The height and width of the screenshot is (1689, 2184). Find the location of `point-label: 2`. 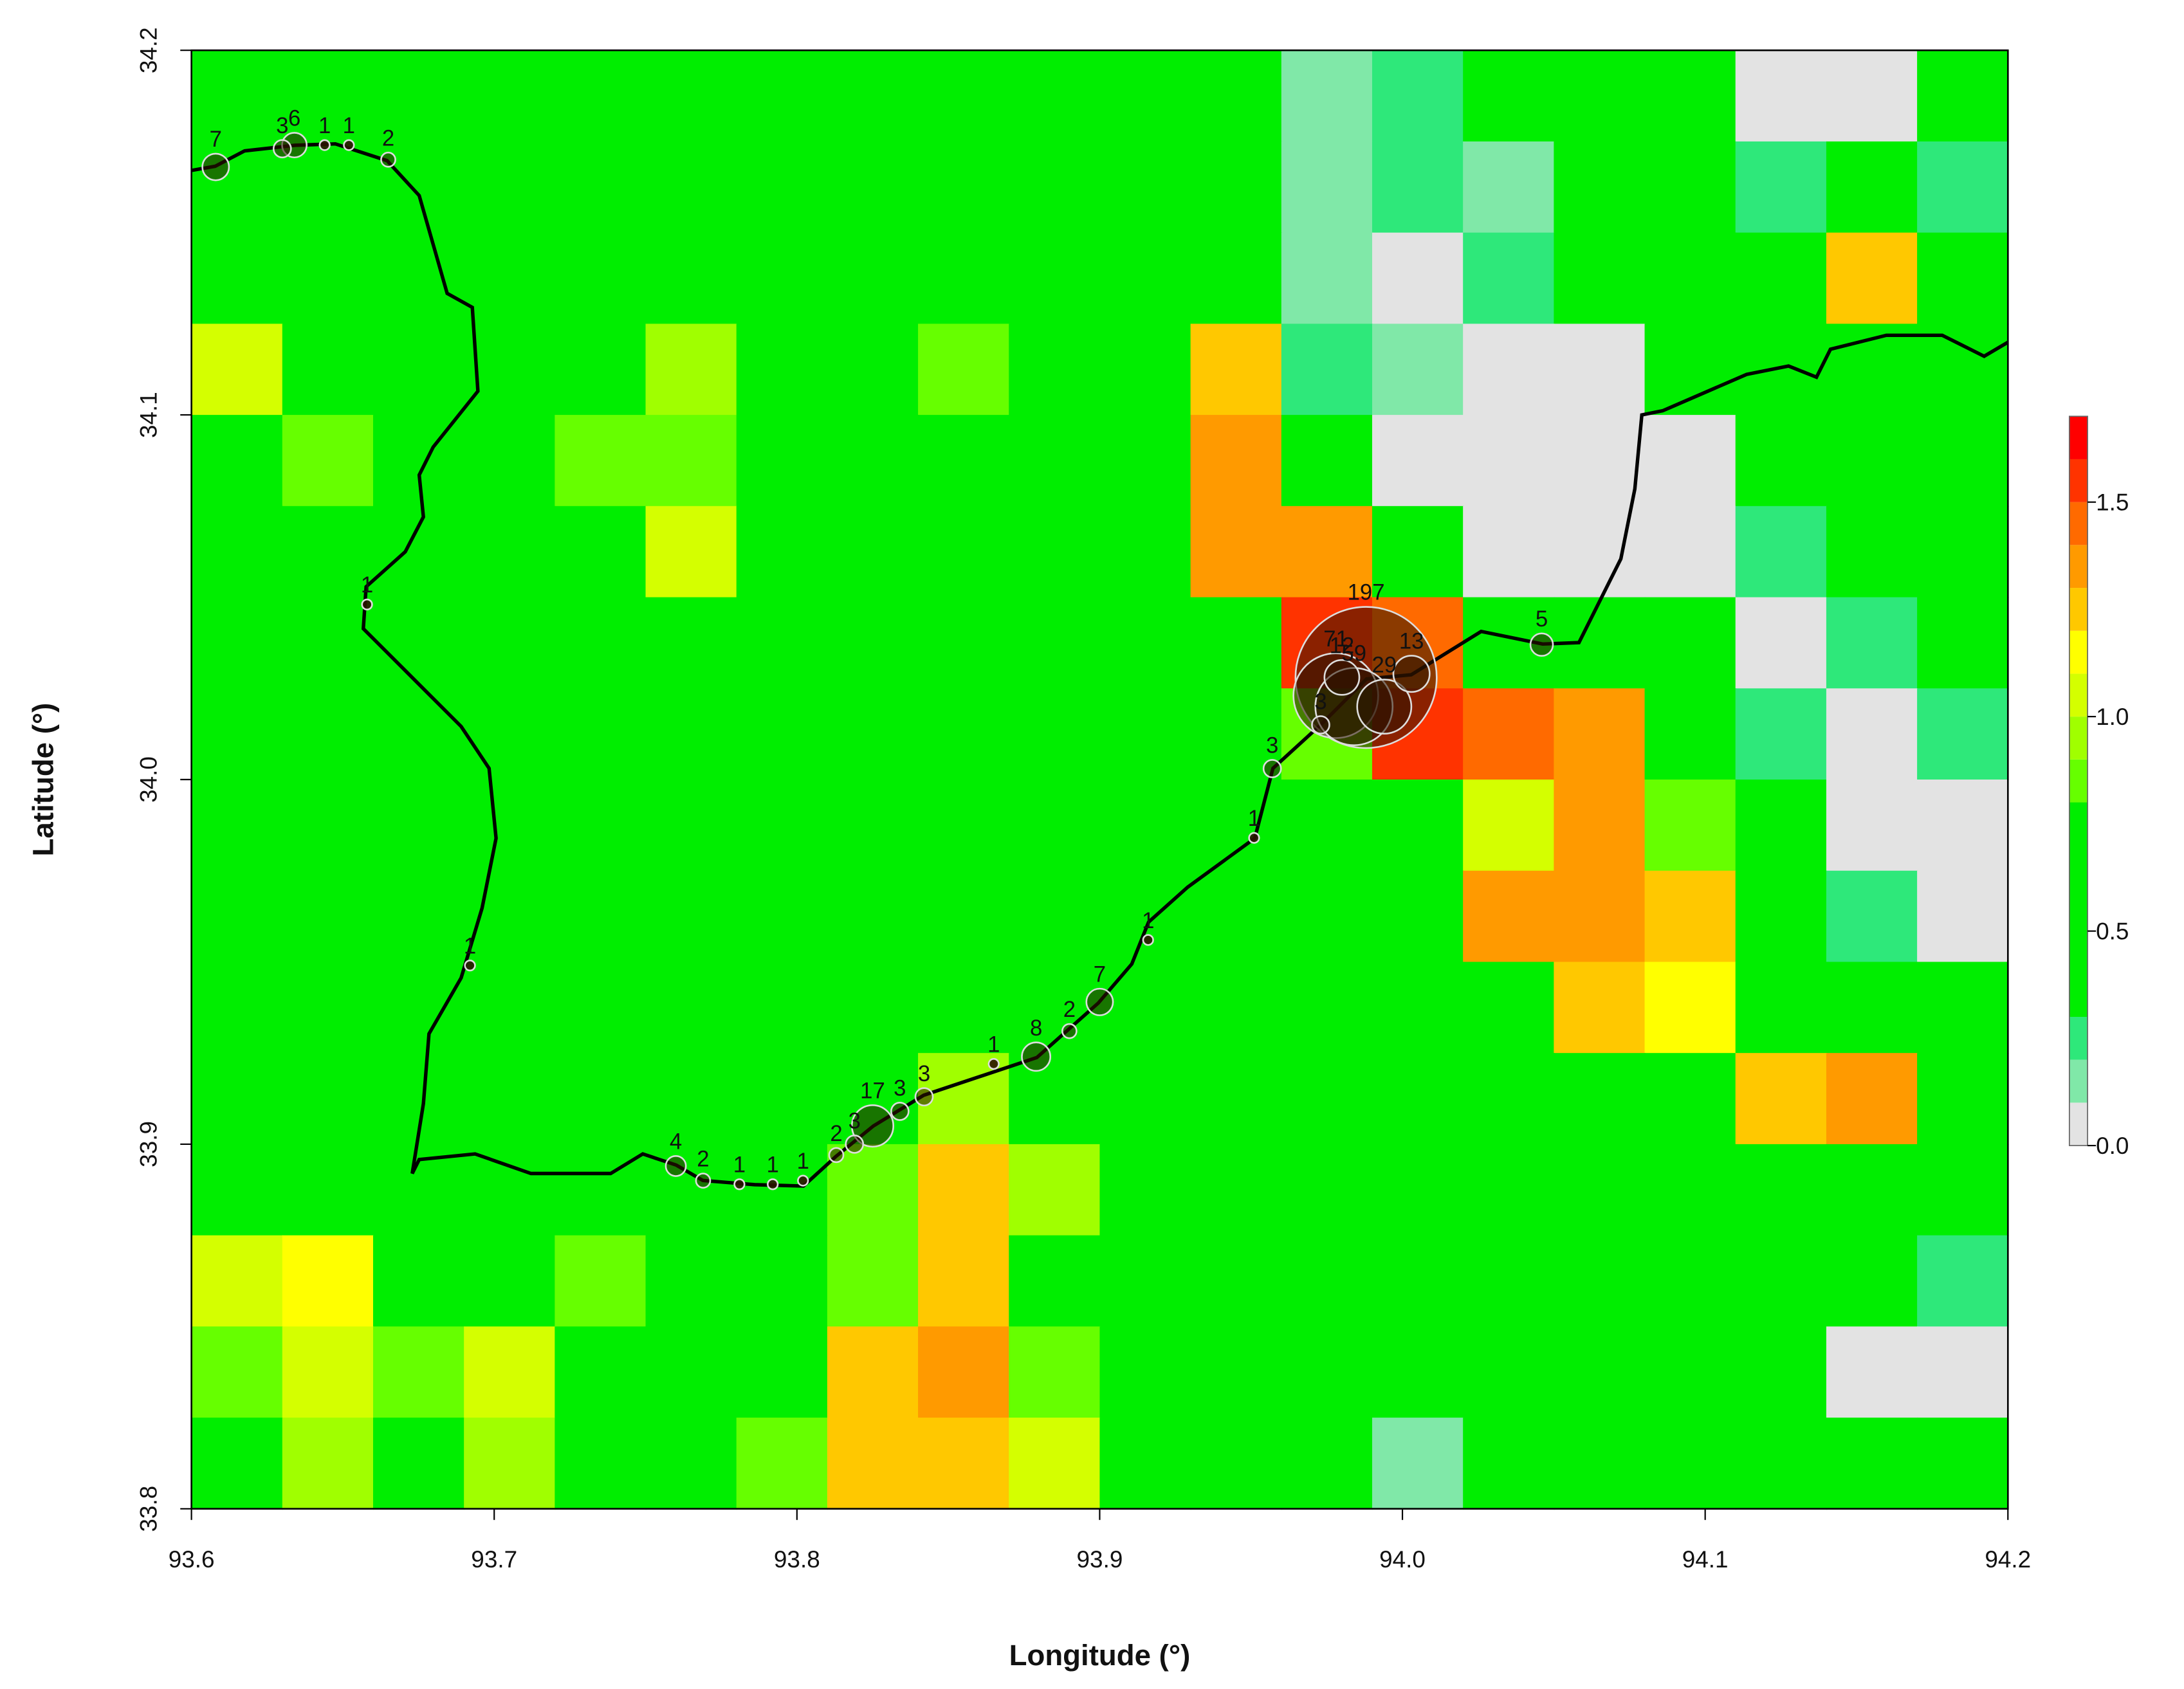

point-label: 2 is located at coordinates (836, 1134).